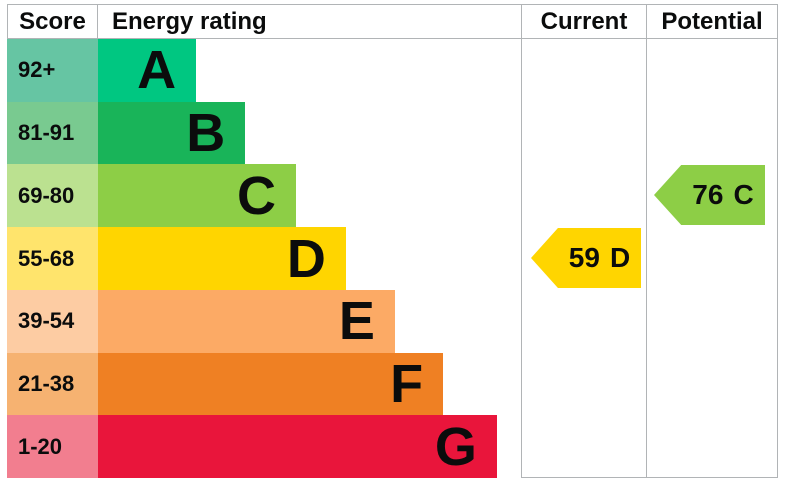 Image resolution: width=789 pixels, height=494 pixels. I want to click on band-row-g: 1-20 G, so click(264, 447).